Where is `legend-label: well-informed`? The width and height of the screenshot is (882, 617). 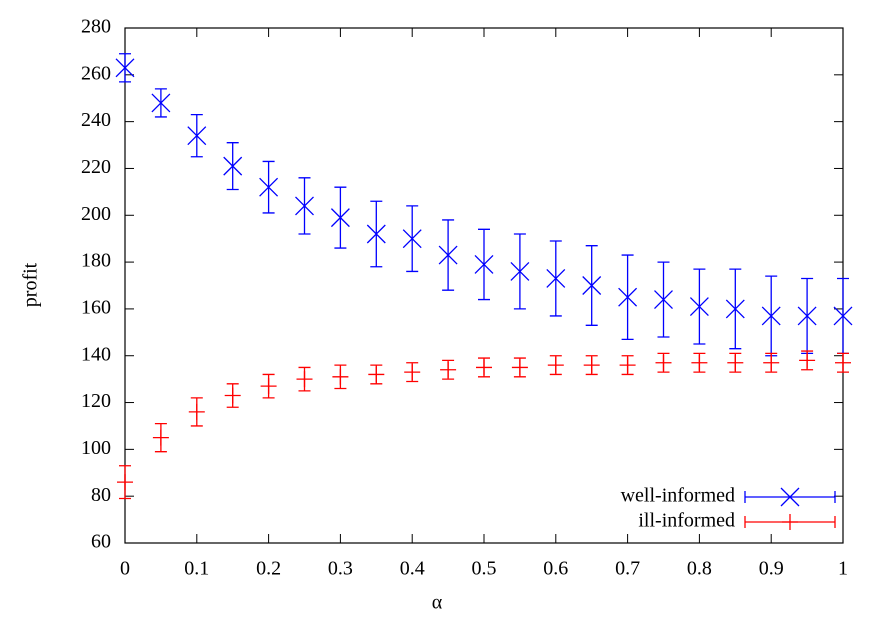 legend-label: well-informed is located at coordinates (678, 496).